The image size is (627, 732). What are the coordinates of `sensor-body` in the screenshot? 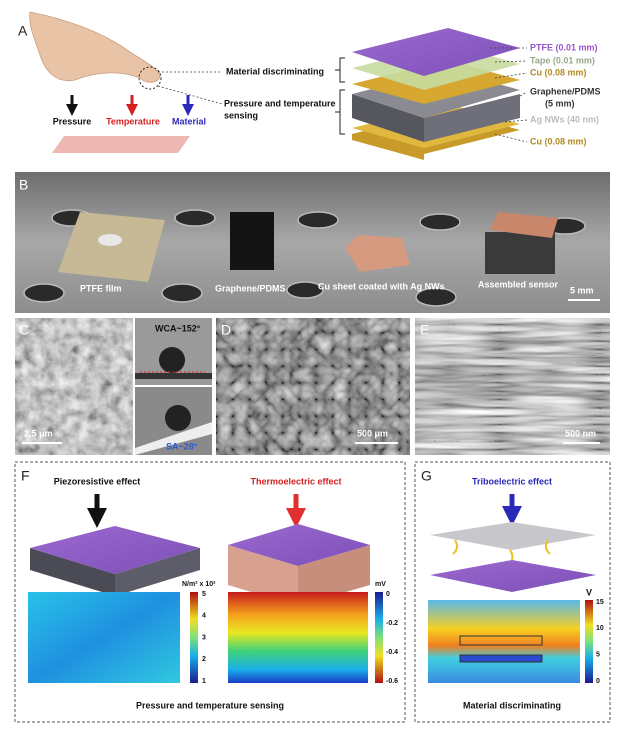 It's located at (520, 253).